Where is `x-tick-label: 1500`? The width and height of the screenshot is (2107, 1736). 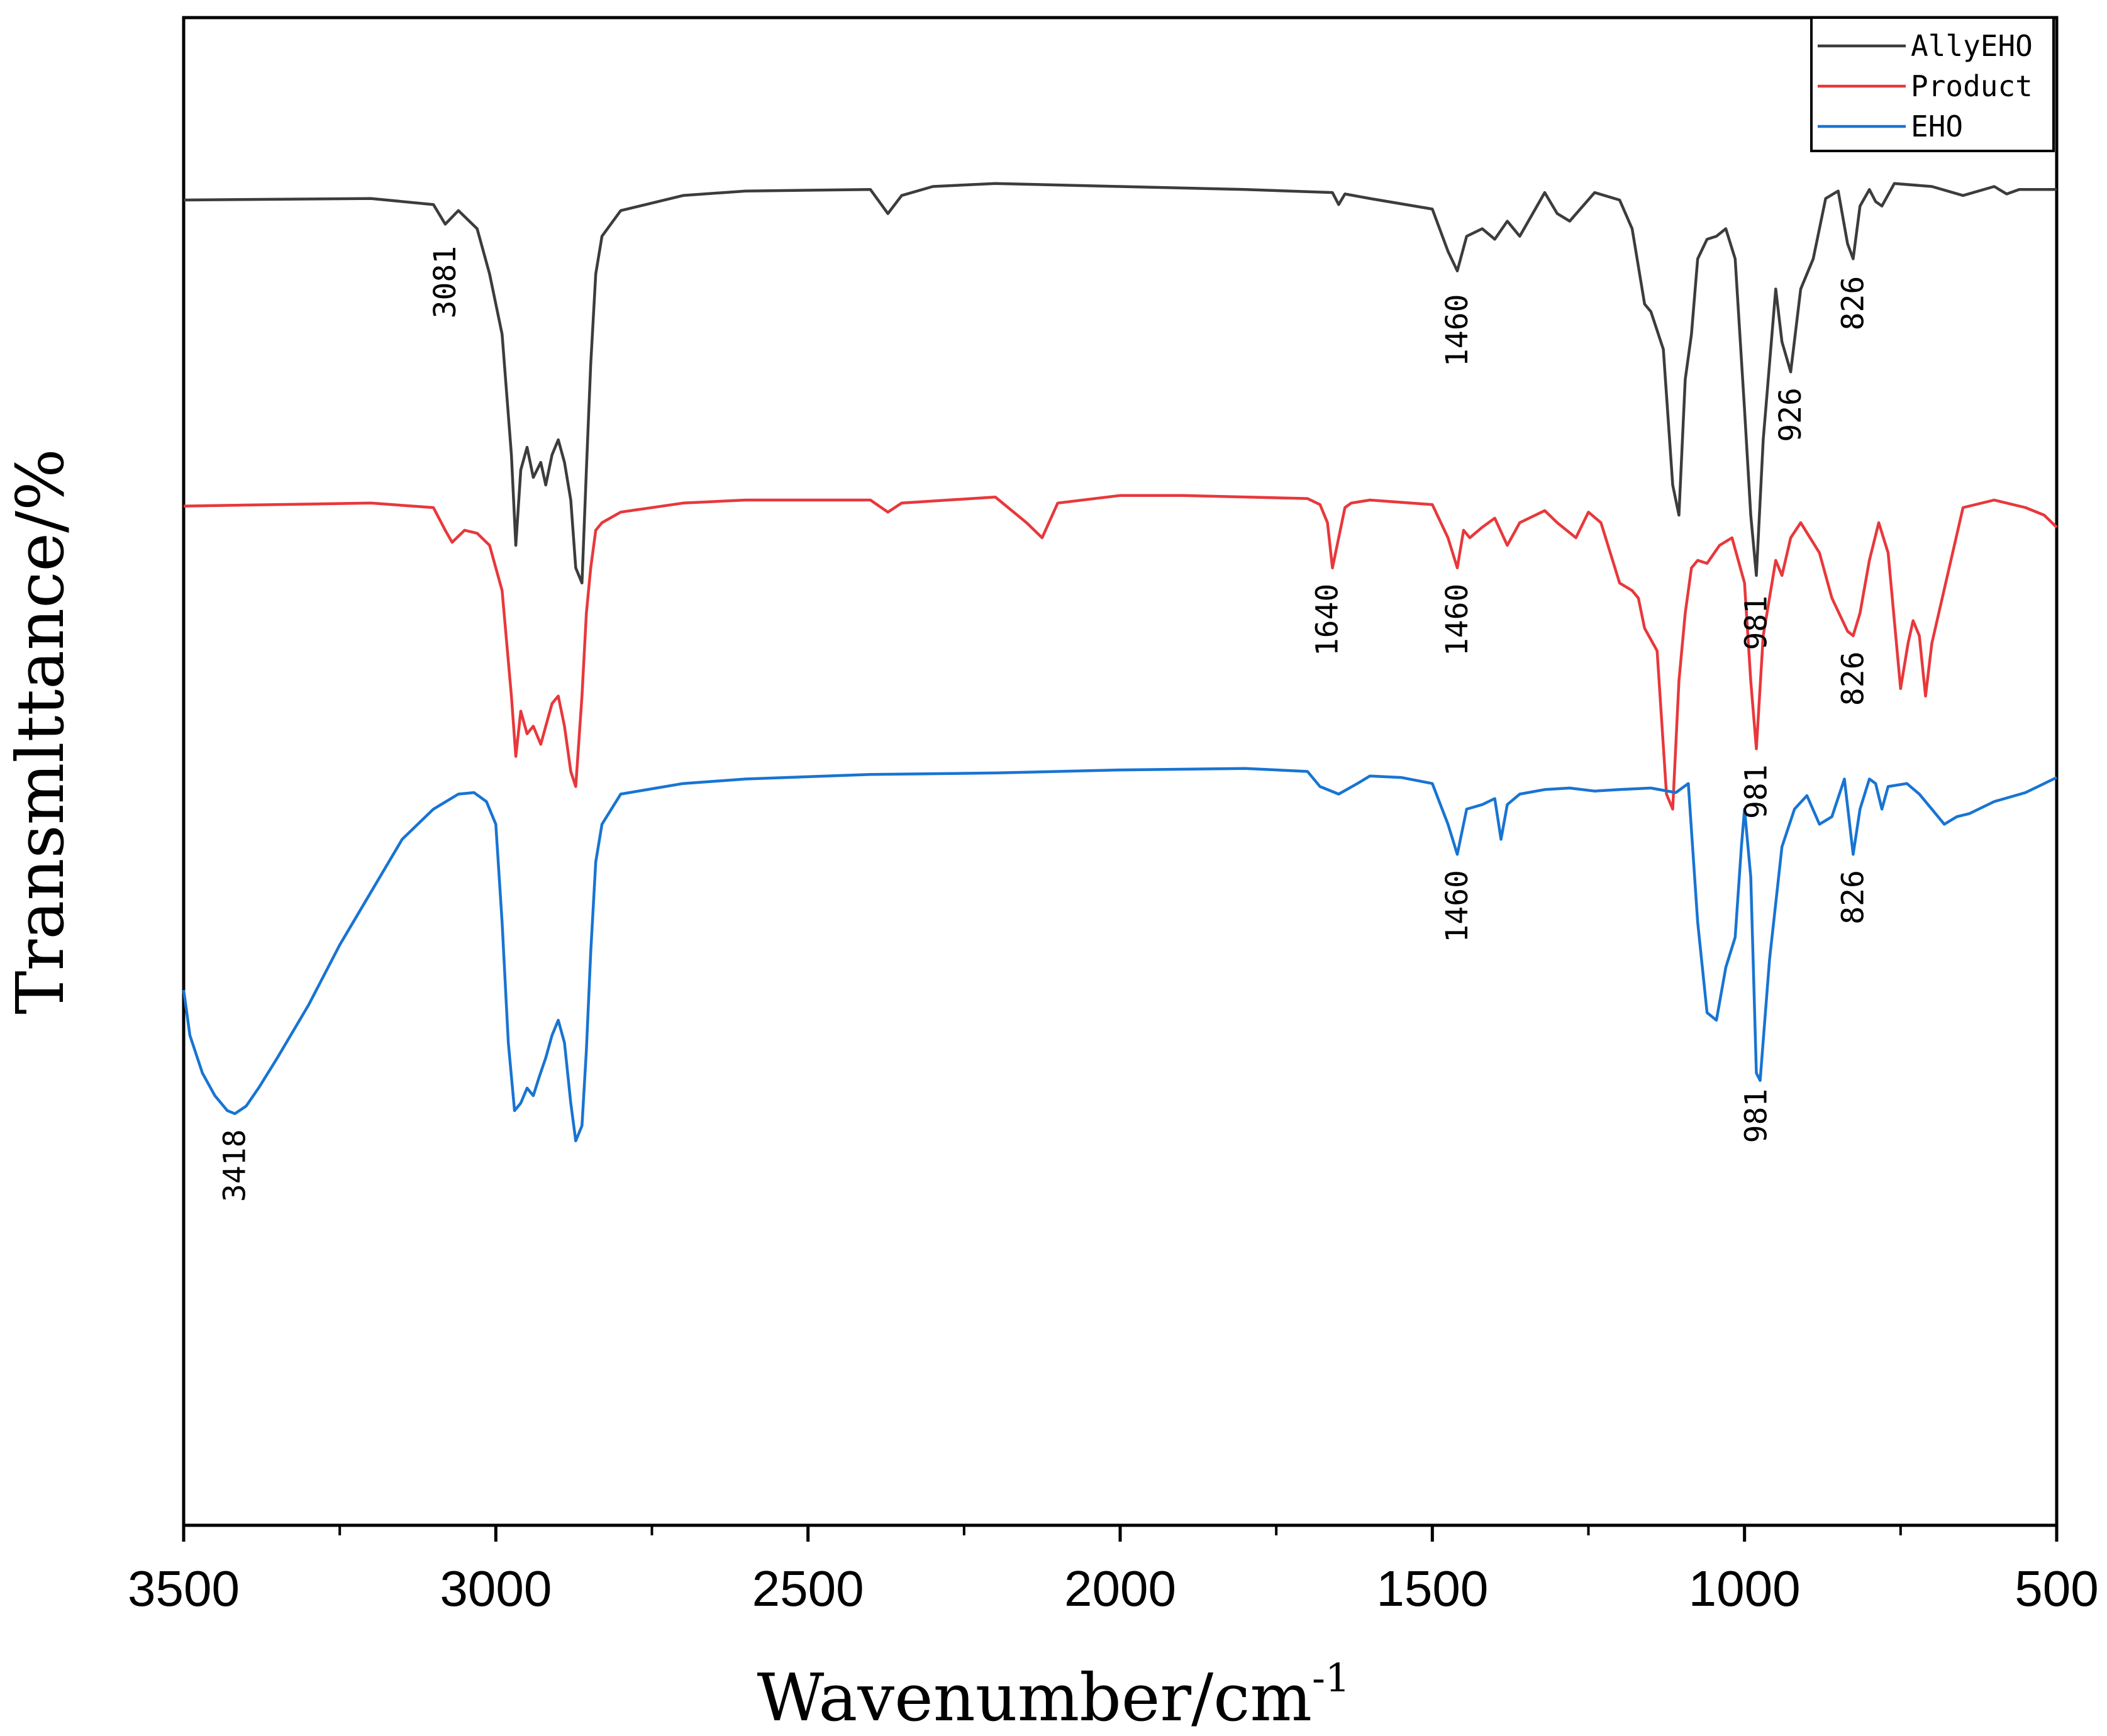
x-tick-label: 1500 is located at coordinates (1432, 1589).